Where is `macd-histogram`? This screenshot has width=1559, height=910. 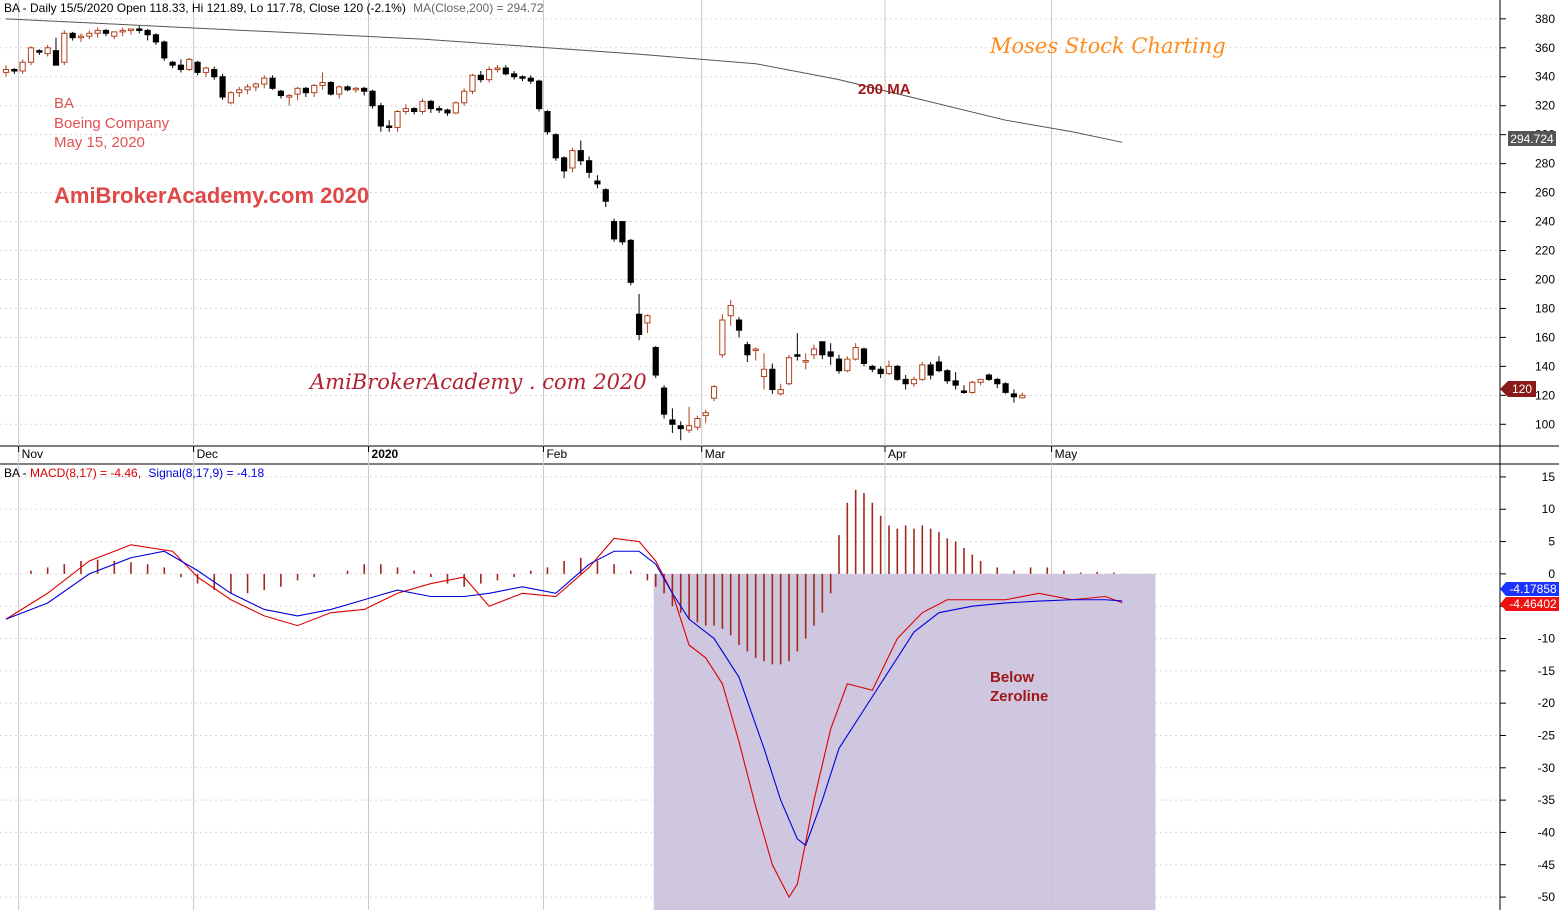 macd-histogram is located at coordinates (572, 577).